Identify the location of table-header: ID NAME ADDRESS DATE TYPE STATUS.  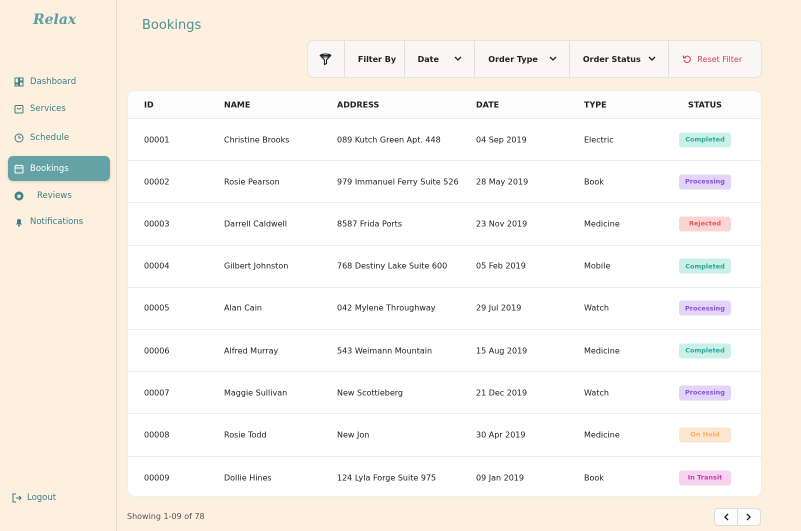
(444, 105).